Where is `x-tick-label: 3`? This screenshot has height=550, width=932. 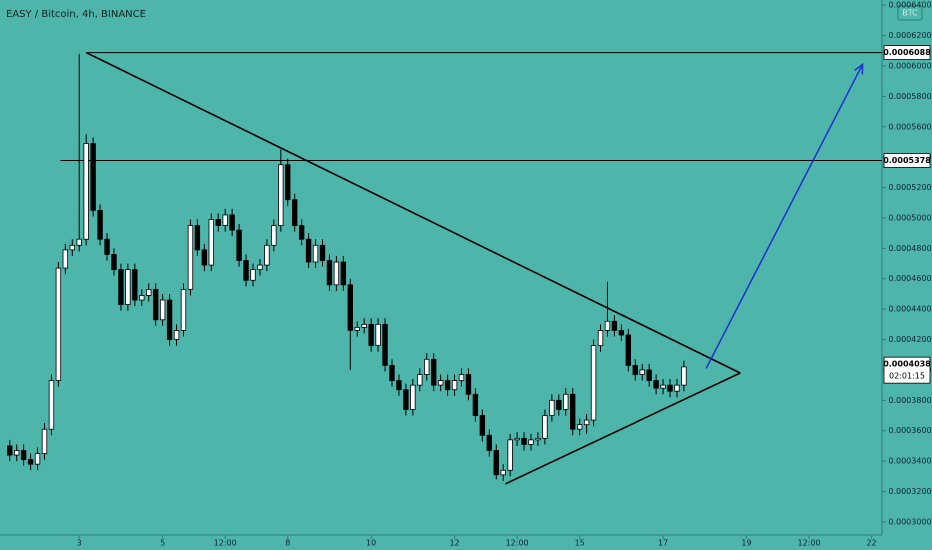
x-tick-label: 3 is located at coordinates (79, 543).